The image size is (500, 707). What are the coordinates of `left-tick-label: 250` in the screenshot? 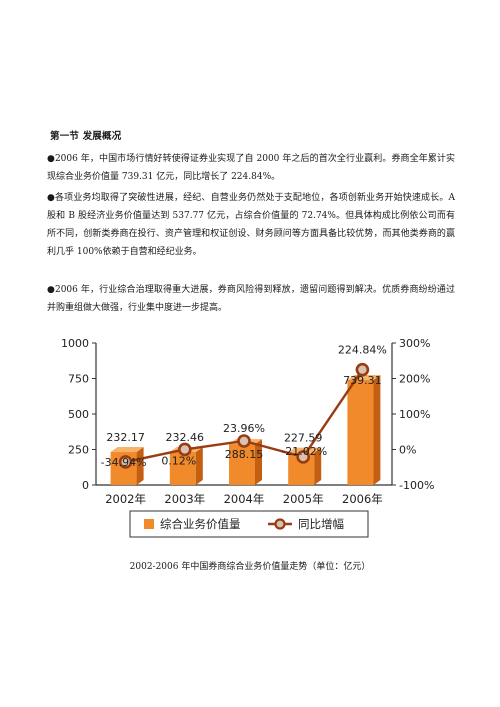 It's located at (78, 450).